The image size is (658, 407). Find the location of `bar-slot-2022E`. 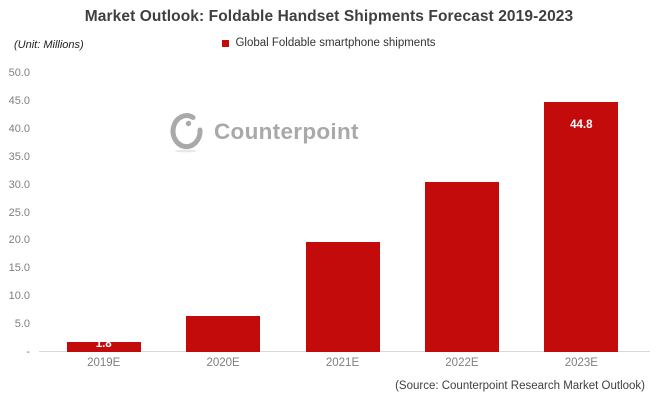

bar-slot-2022E is located at coordinates (461, 212).